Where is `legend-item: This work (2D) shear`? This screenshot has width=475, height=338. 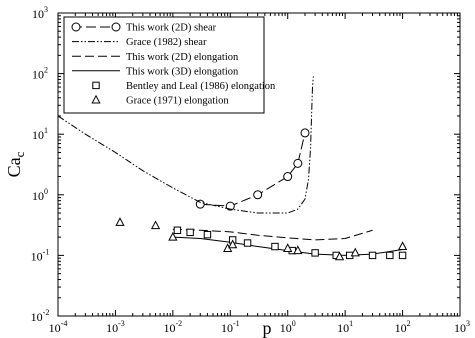 legend-item: This work (2D) shear is located at coordinates (144, 28).